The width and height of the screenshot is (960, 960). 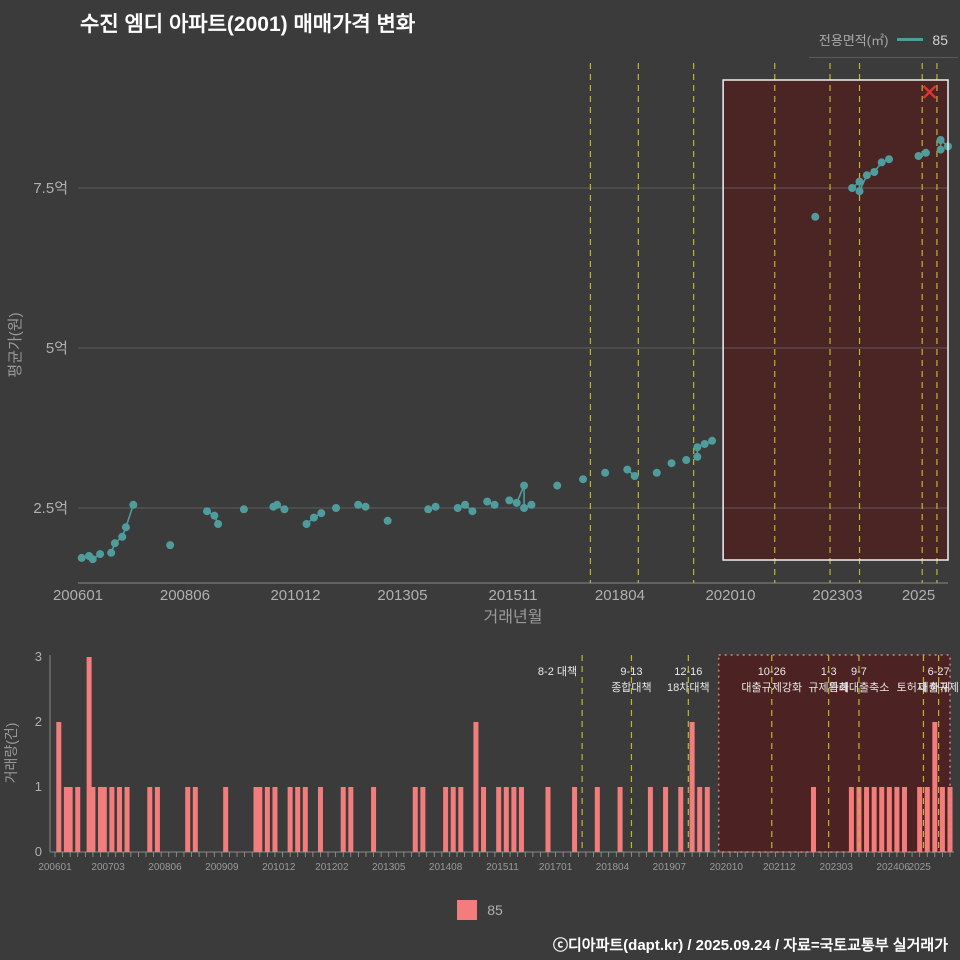 I want to click on area-legend: 전용면적(㎡) 85, so click(x=883, y=43).